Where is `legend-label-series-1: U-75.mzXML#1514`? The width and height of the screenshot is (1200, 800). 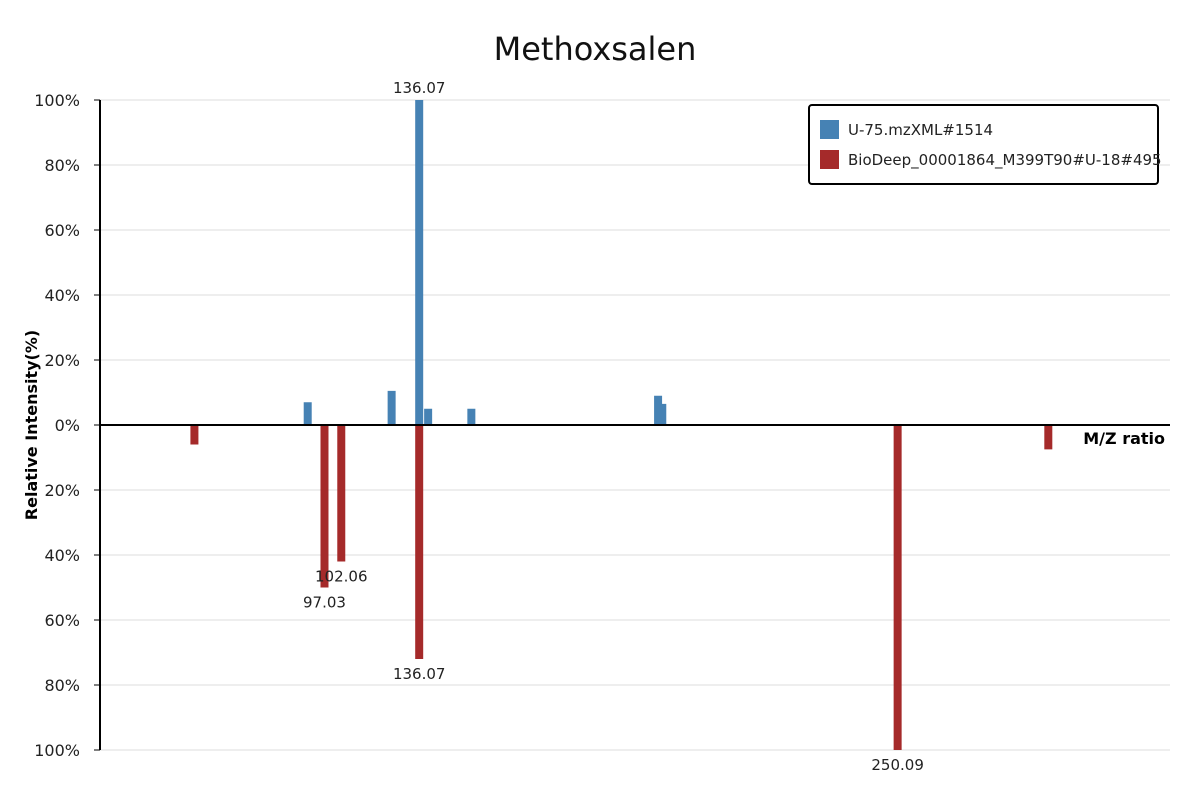
legend-label-series-1: U-75.mzXML#1514 is located at coordinates (920, 130).